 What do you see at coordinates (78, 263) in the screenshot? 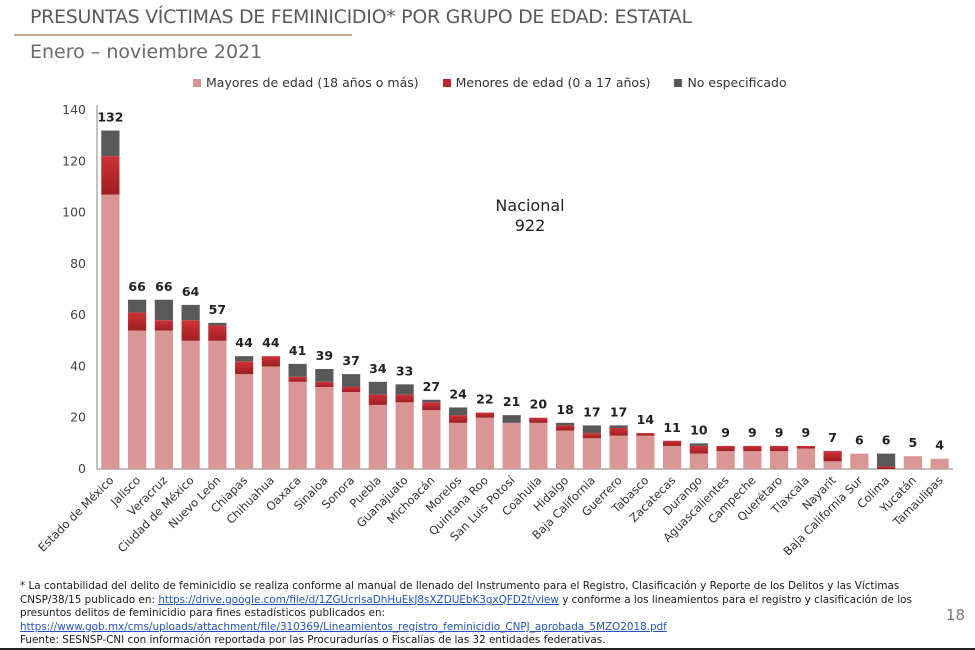
I see `y-tick-label: 80` at bounding box center [78, 263].